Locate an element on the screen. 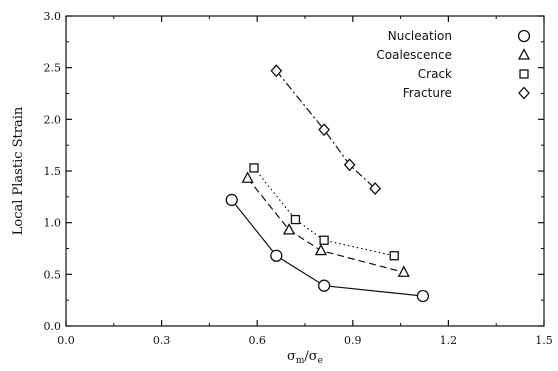 The image size is (558, 371). legend-label-nucleation: Nucleation is located at coordinates (420, 36).